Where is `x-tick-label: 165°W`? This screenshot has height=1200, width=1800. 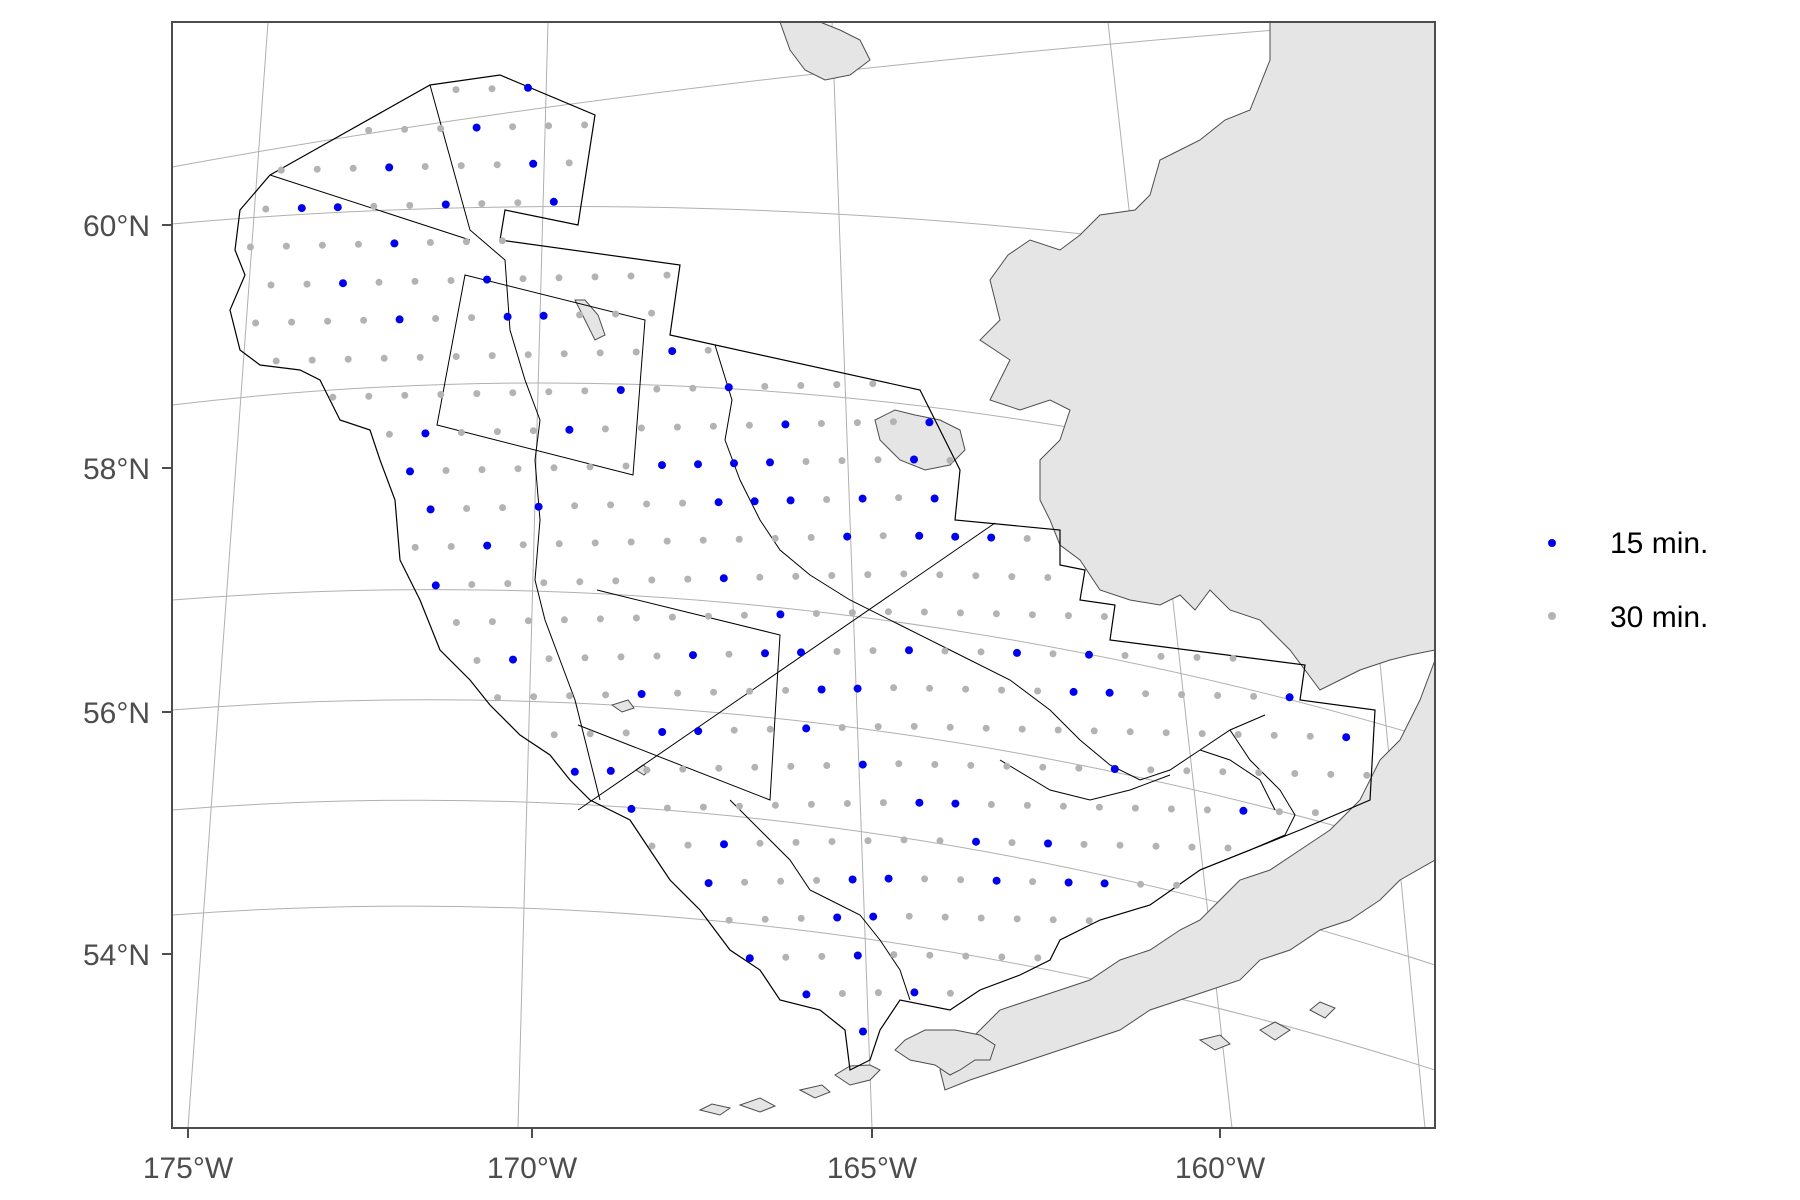
x-tick-label: 165°W is located at coordinates (872, 1168).